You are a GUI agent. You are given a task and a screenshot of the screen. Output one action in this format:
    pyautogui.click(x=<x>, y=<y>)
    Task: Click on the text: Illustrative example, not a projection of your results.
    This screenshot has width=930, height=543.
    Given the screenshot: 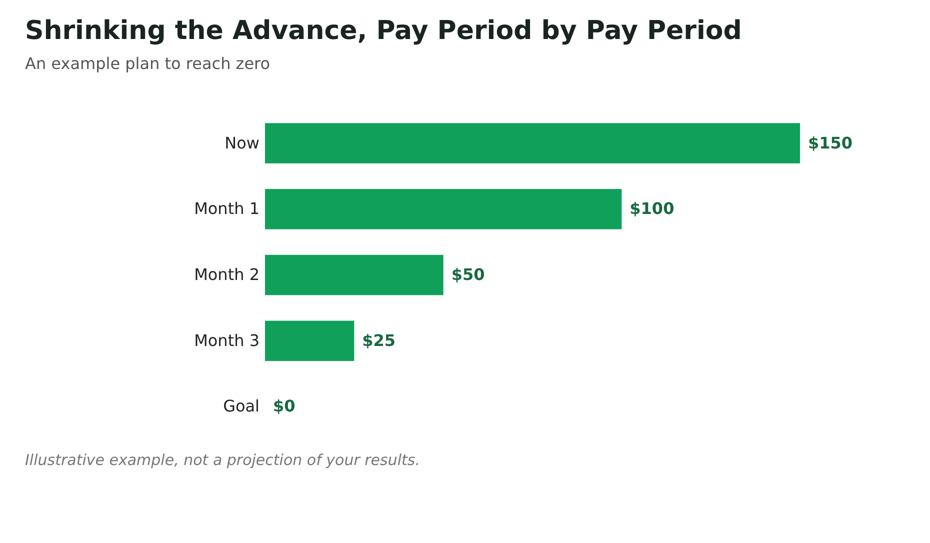 What is the action you would take?
    pyautogui.click(x=222, y=460)
    